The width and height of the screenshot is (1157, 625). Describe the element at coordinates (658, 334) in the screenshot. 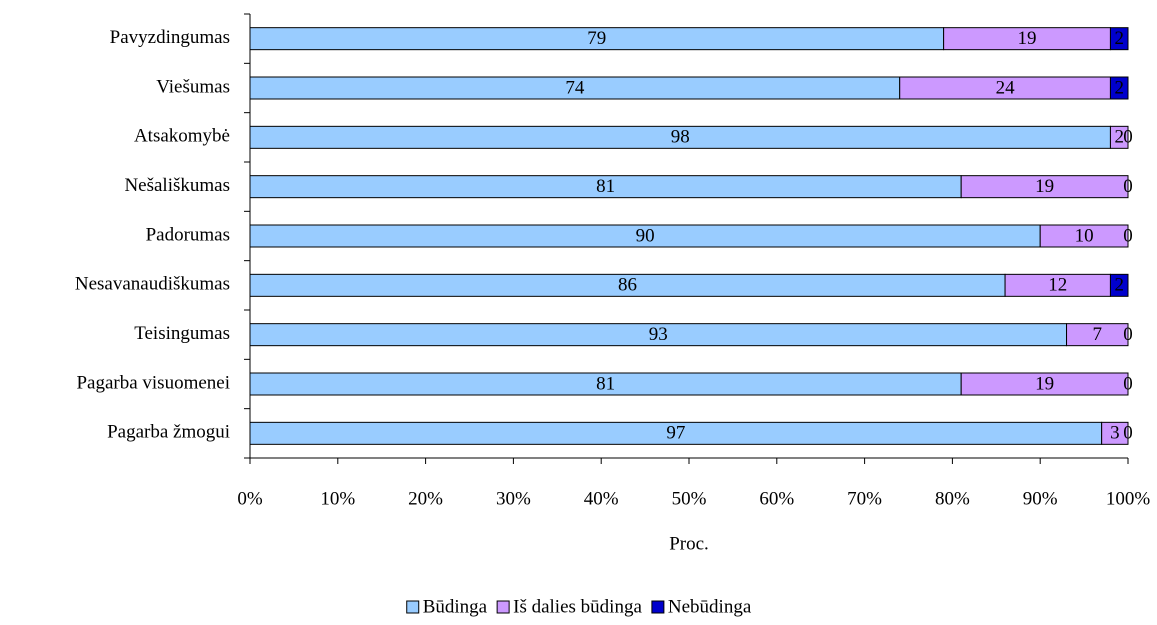

I see `data-label: 93` at that location.